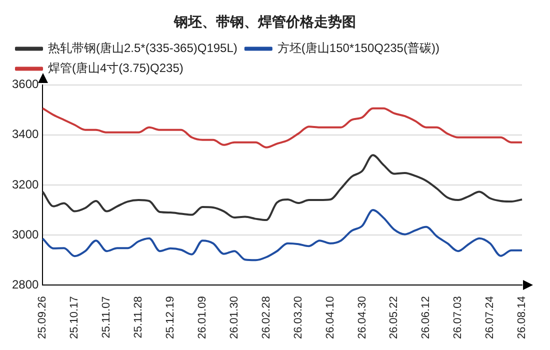 This screenshot has height=350, width=550. I want to click on x-tick-label: 25.10.17, so click(74, 318).